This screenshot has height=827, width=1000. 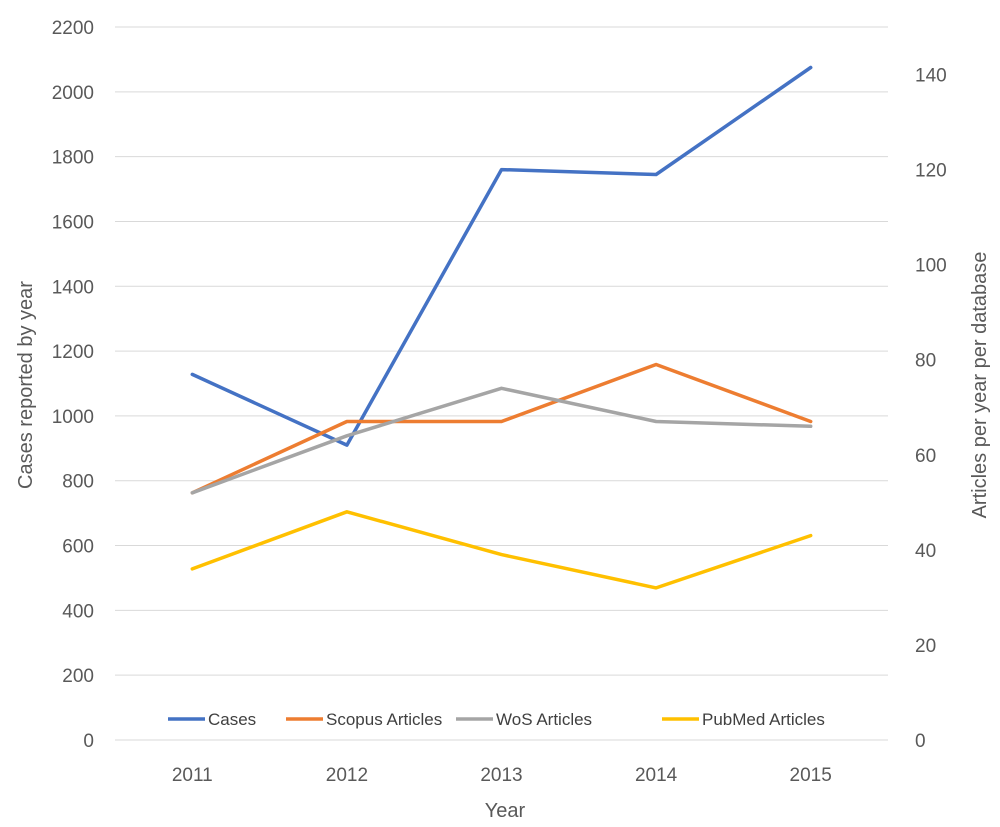 What do you see at coordinates (544, 719) in the screenshot?
I see `legend-label-wos-articles: WoS Articles` at bounding box center [544, 719].